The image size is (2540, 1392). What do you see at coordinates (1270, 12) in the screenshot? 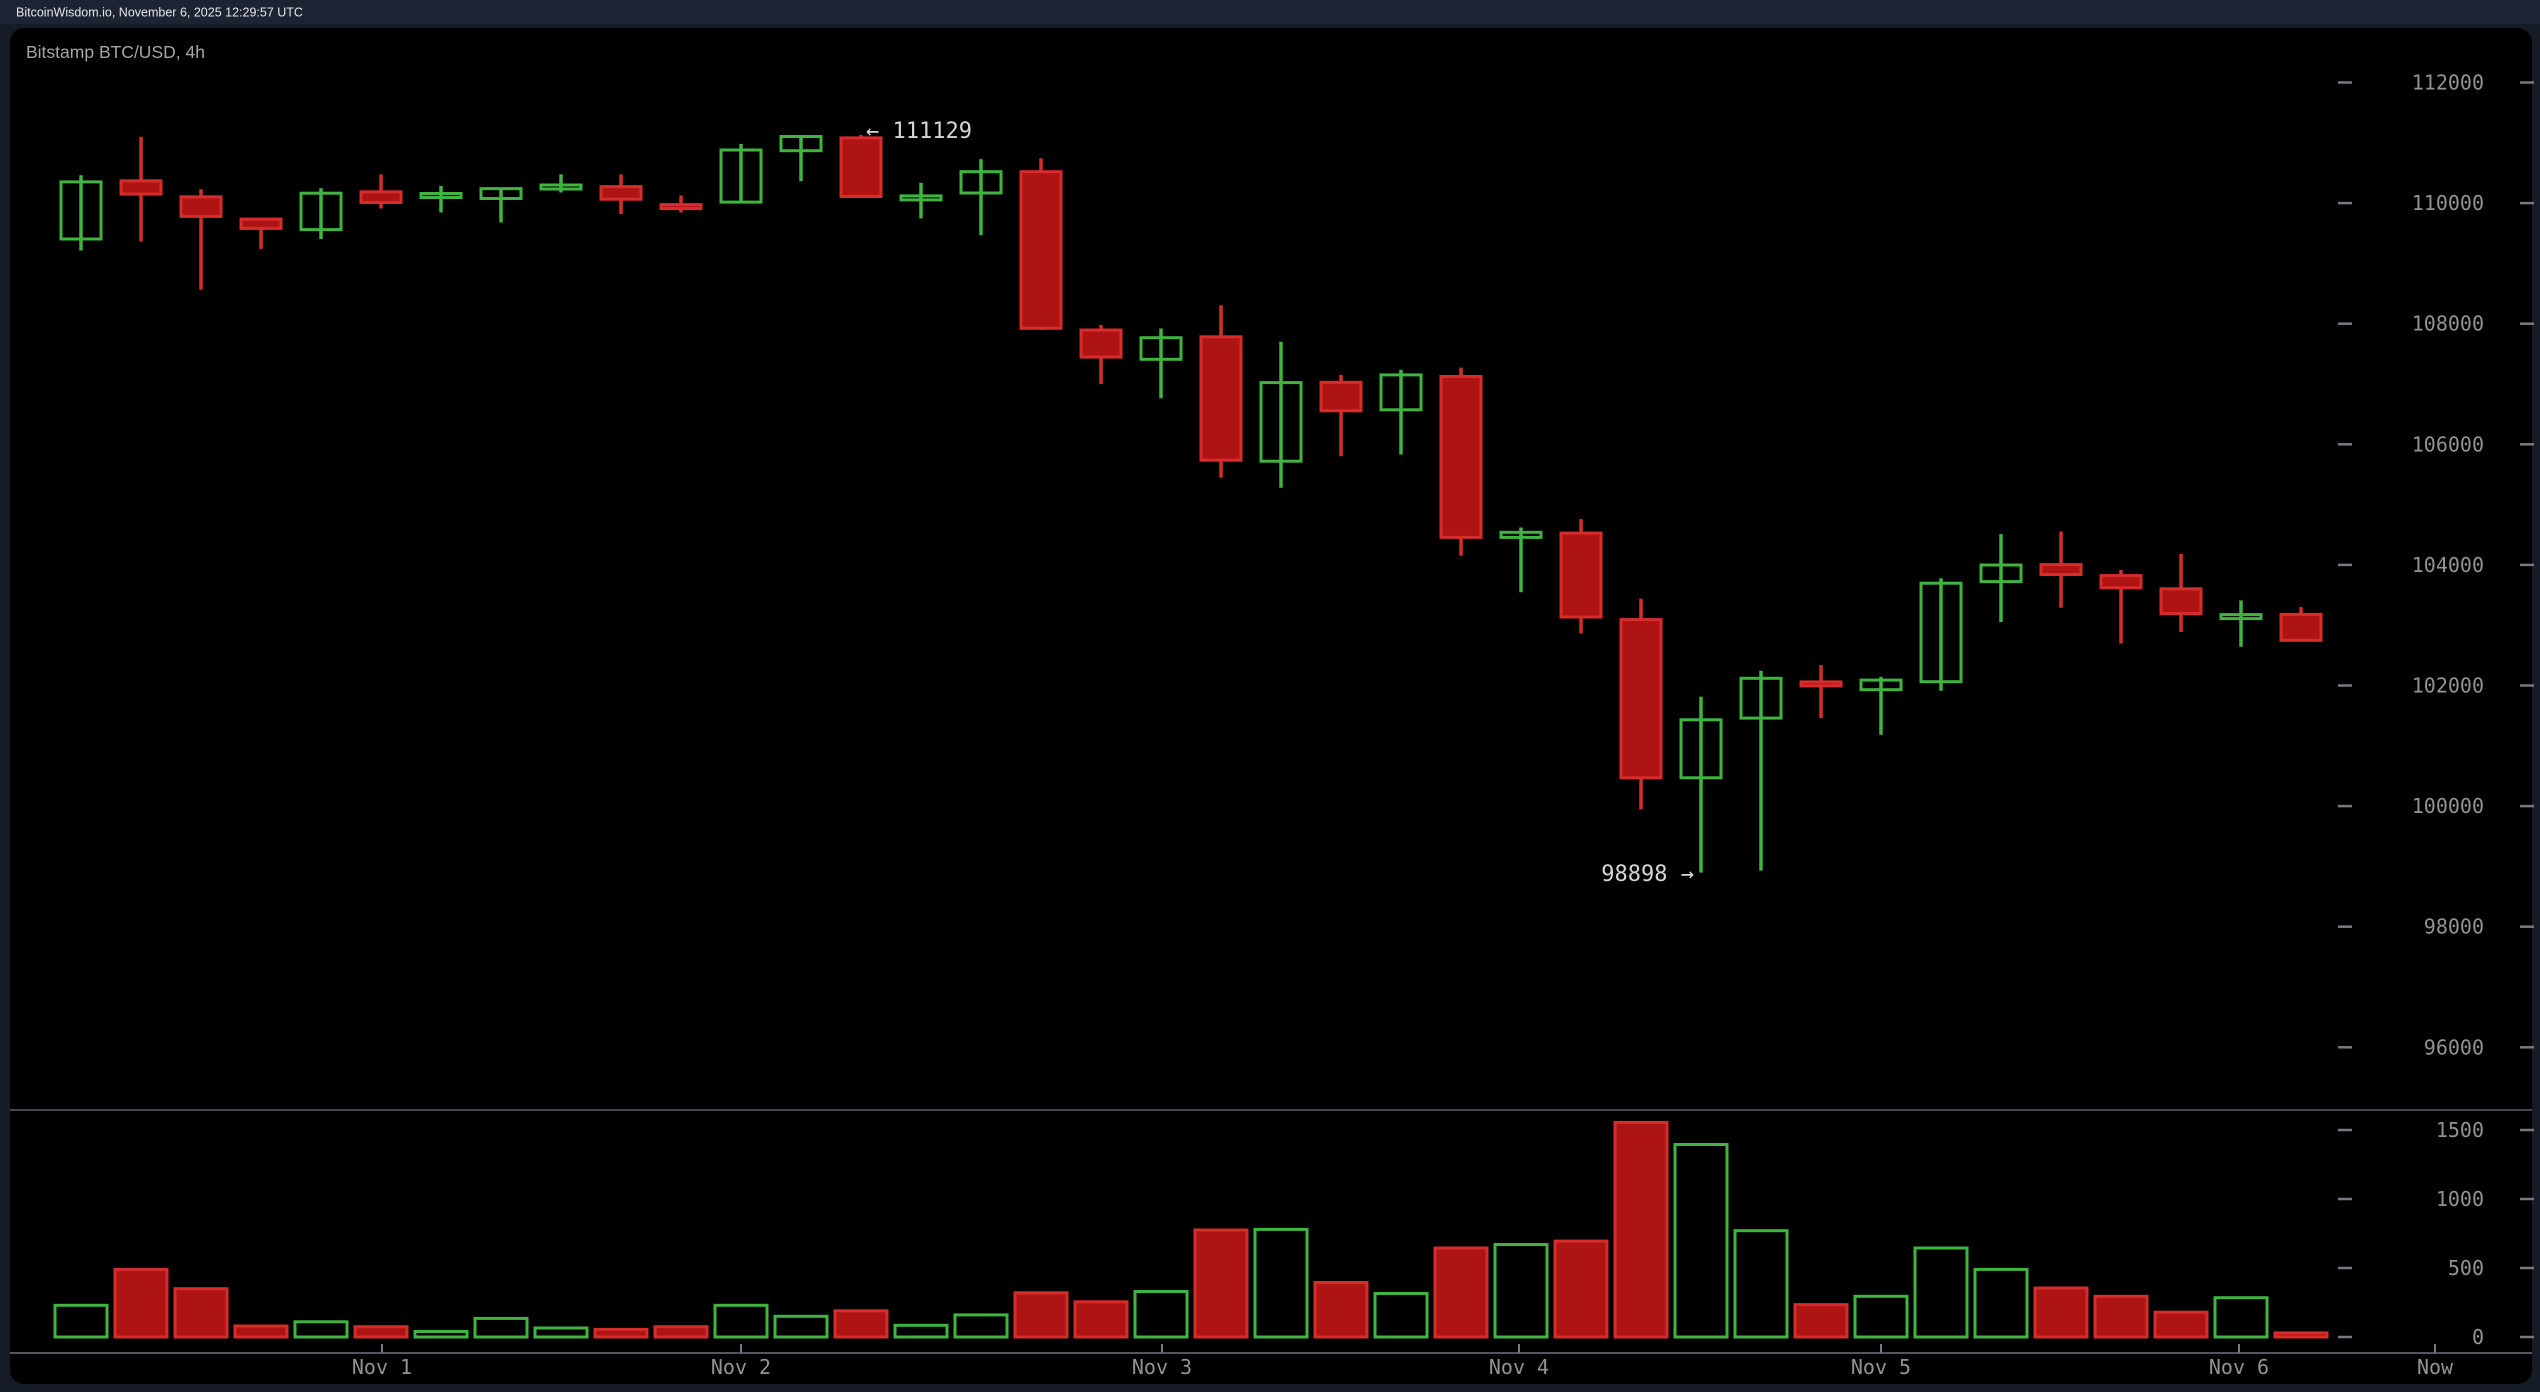
I see `topbar` at bounding box center [1270, 12].